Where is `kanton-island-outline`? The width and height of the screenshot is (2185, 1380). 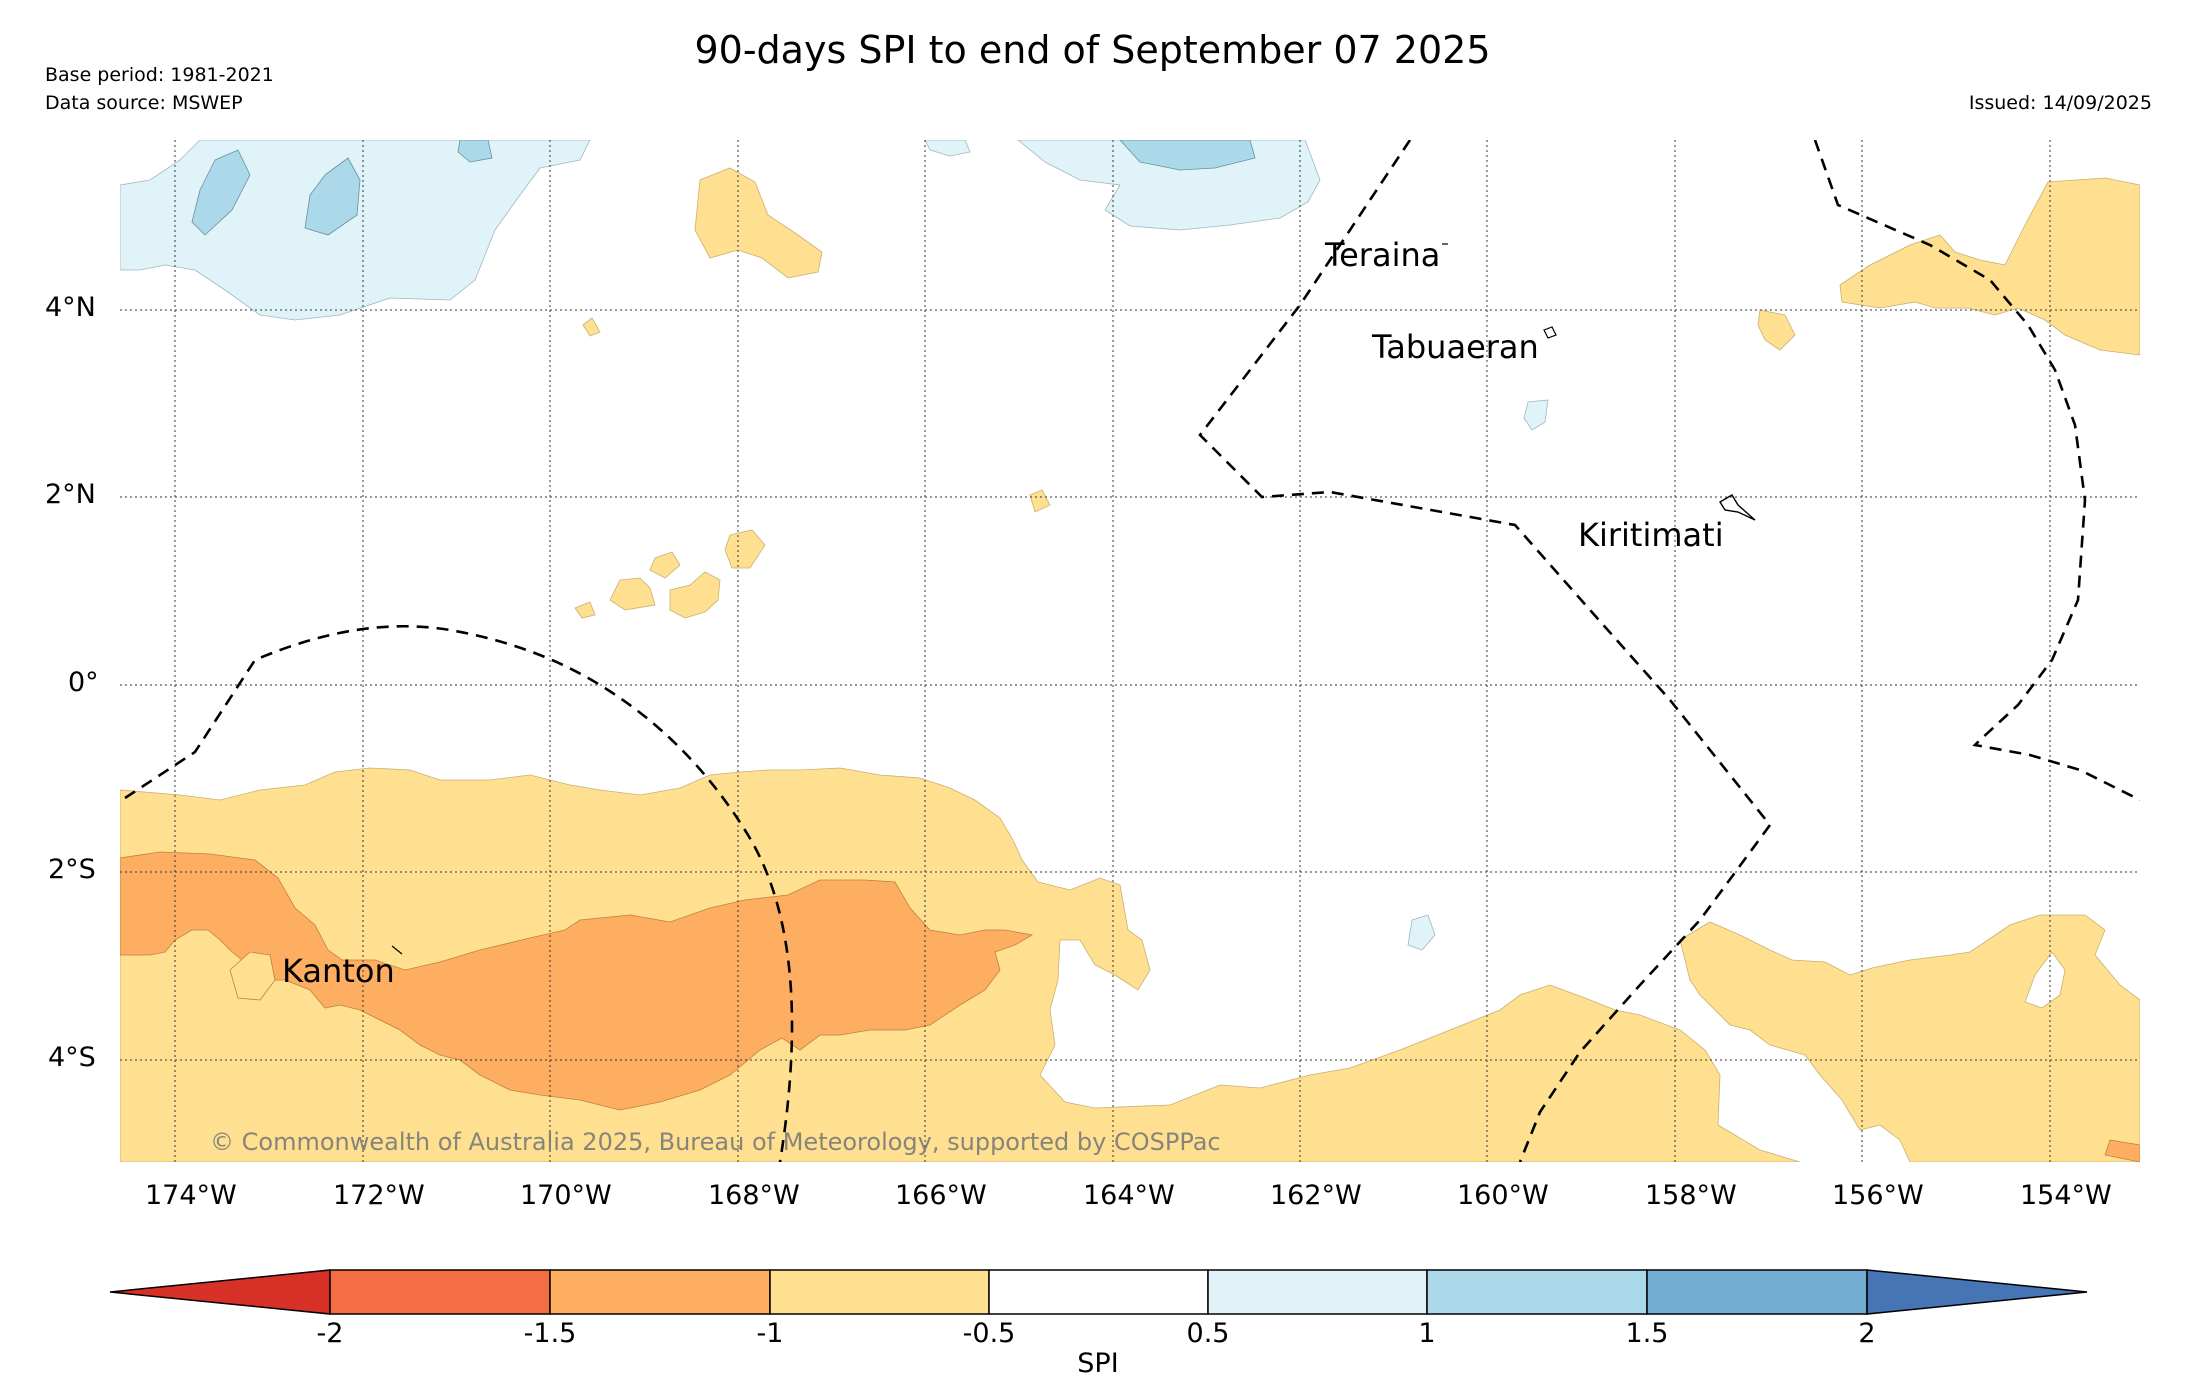
kanton-island-outline is located at coordinates (397, 950).